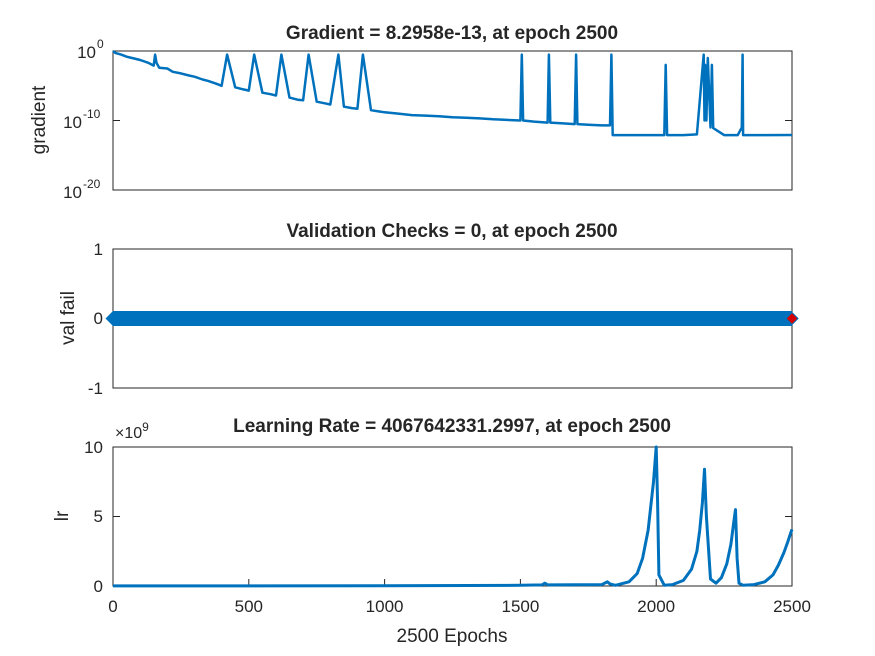  I want to click on learning-rate-xtick-label: 0, so click(112, 606).